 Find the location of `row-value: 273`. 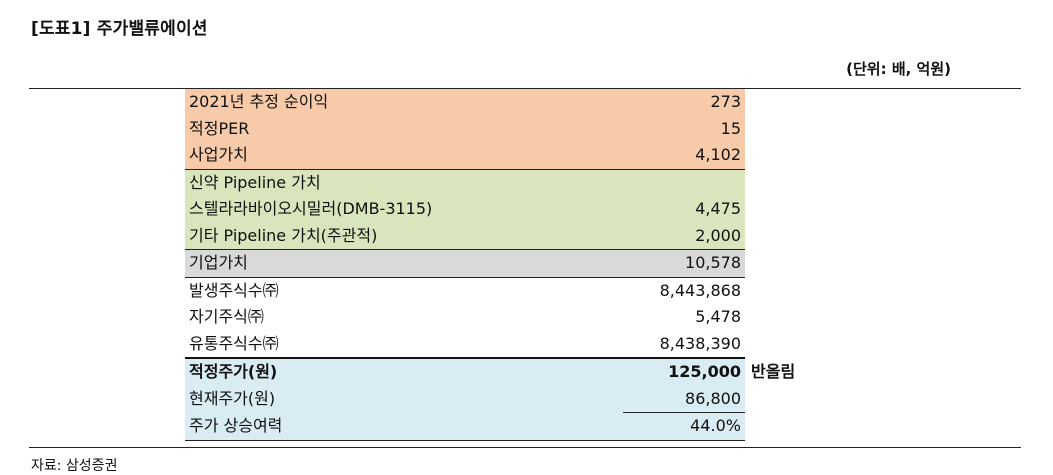

row-value: 273 is located at coordinates (684, 102).